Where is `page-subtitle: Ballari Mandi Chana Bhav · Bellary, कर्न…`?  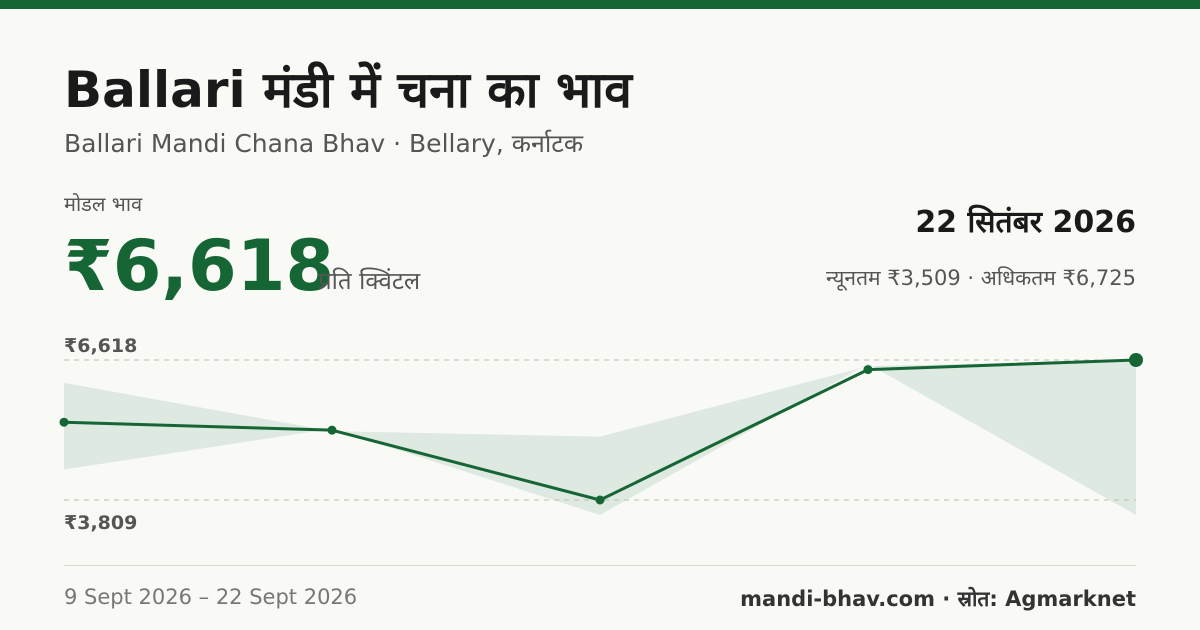 page-subtitle: Ballari Mandi Chana Bhav · Bellary, कर्न… is located at coordinates (324, 143).